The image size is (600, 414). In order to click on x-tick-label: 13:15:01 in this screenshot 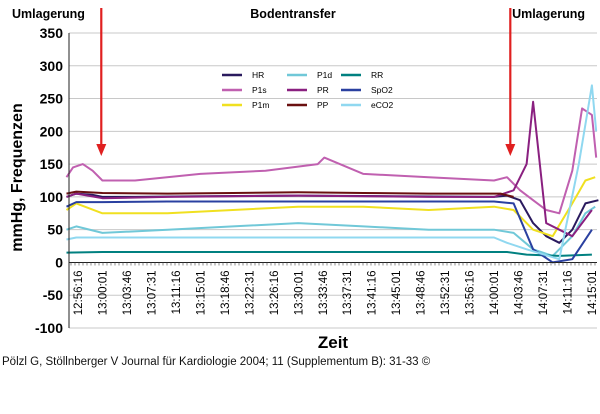, I will do `click(201, 292)`.